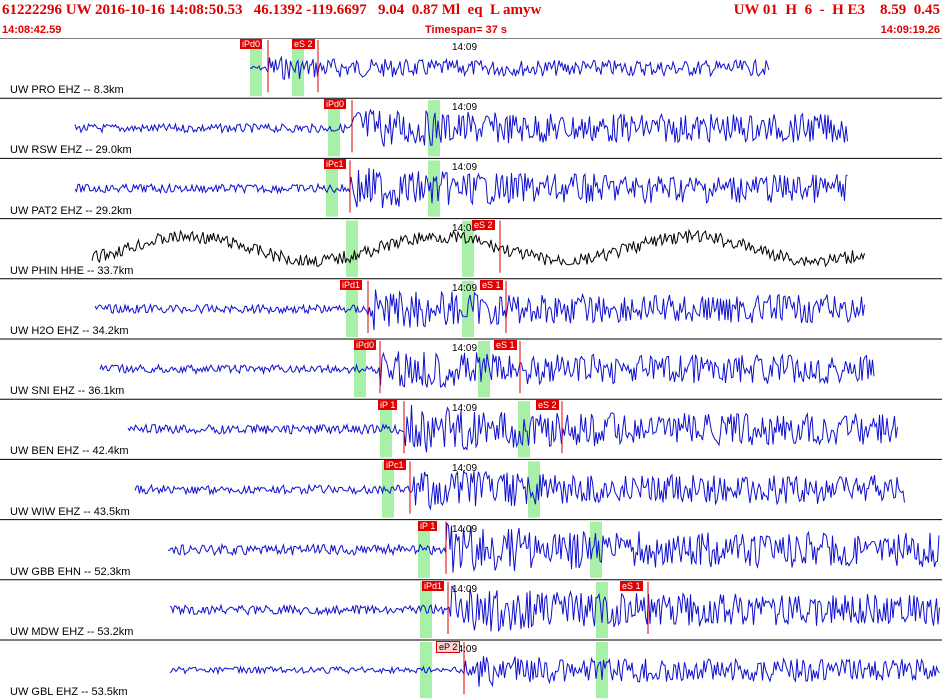 This screenshot has width=942, height=700. What do you see at coordinates (72, 270) in the screenshot?
I see `trace-label: UW PHIN HHE -- 33.7km` at bounding box center [72, 270].